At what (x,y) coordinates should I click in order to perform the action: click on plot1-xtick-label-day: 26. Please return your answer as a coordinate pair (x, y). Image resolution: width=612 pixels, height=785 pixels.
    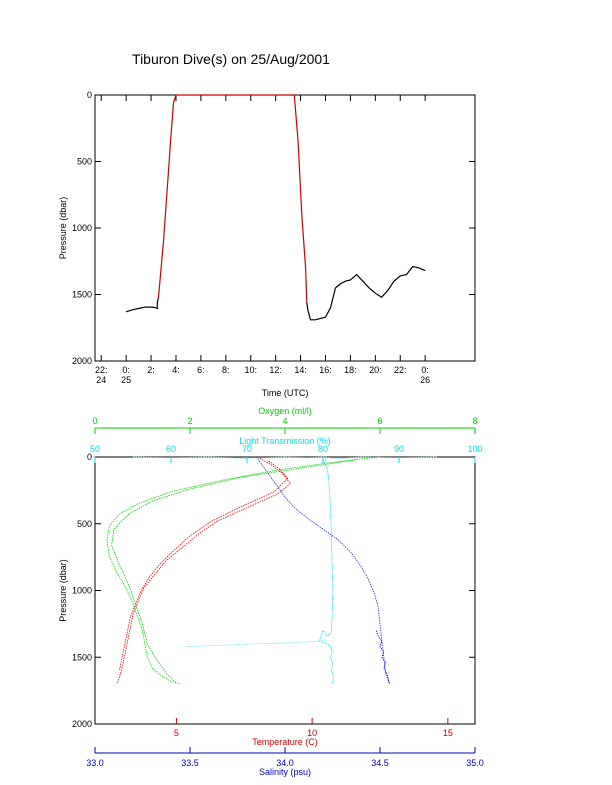
    Looking at the image, I should click on (425, 380).